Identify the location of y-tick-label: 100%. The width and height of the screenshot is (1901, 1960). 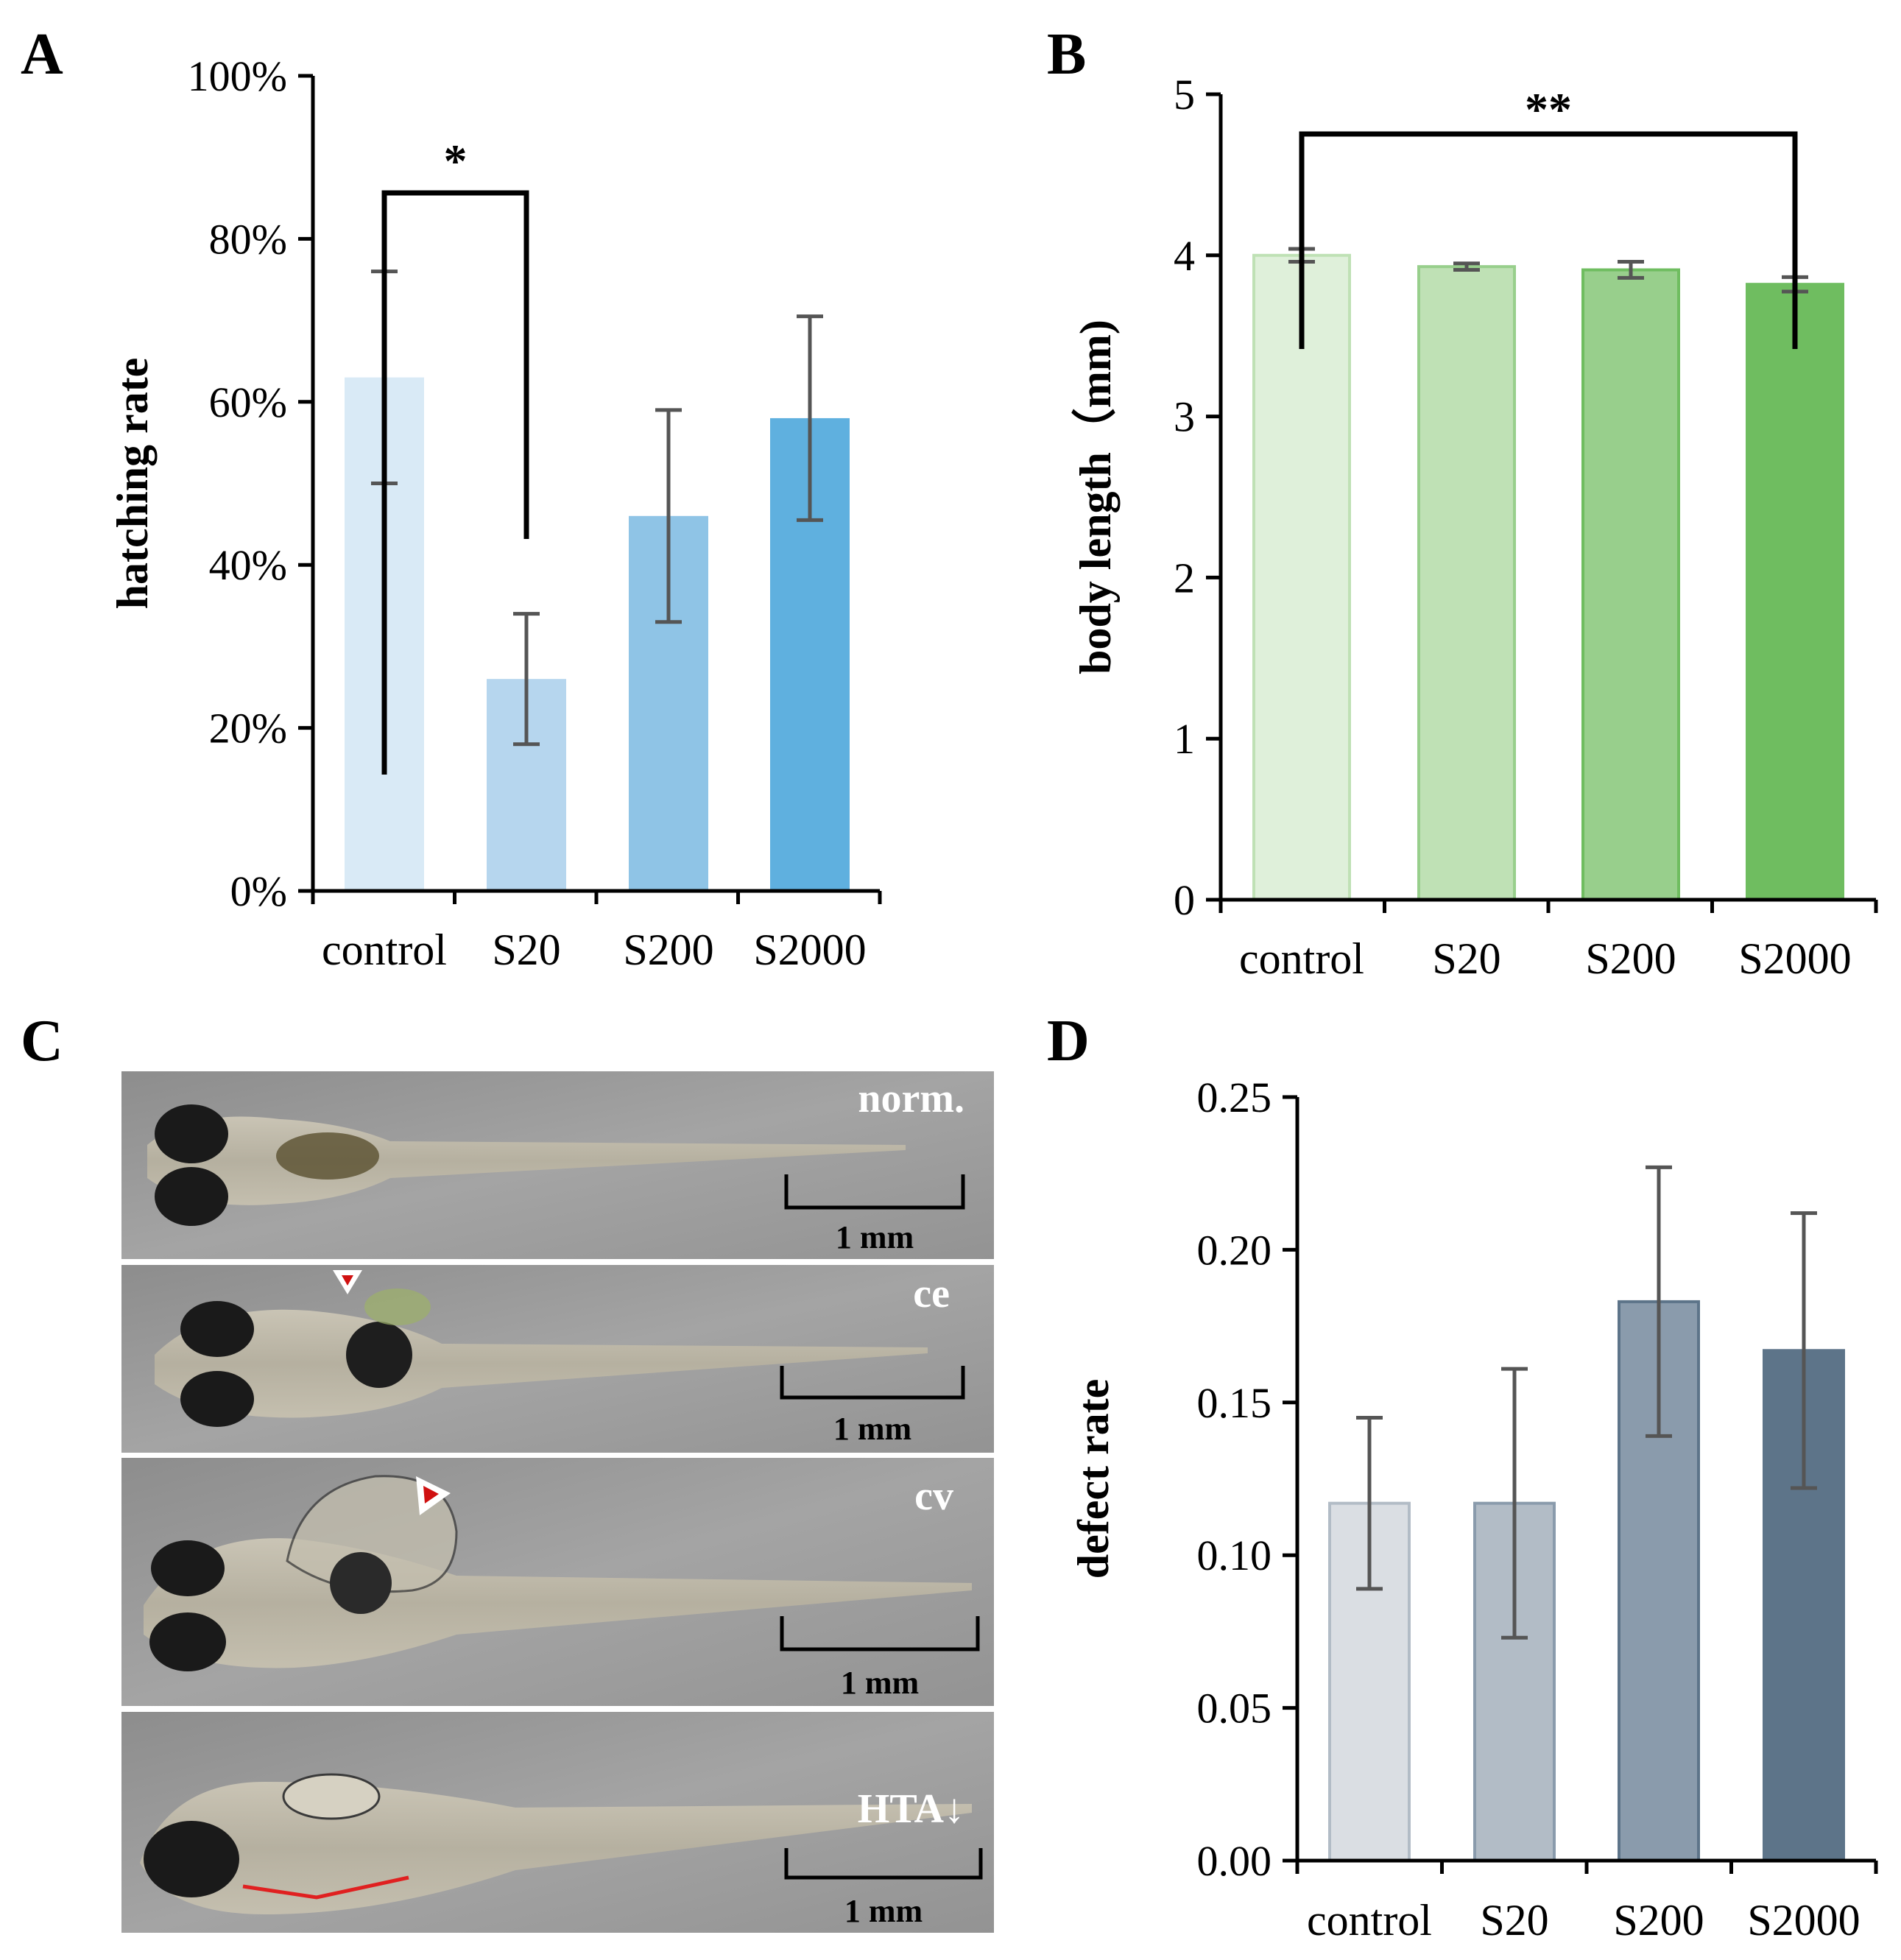
(237, 76).